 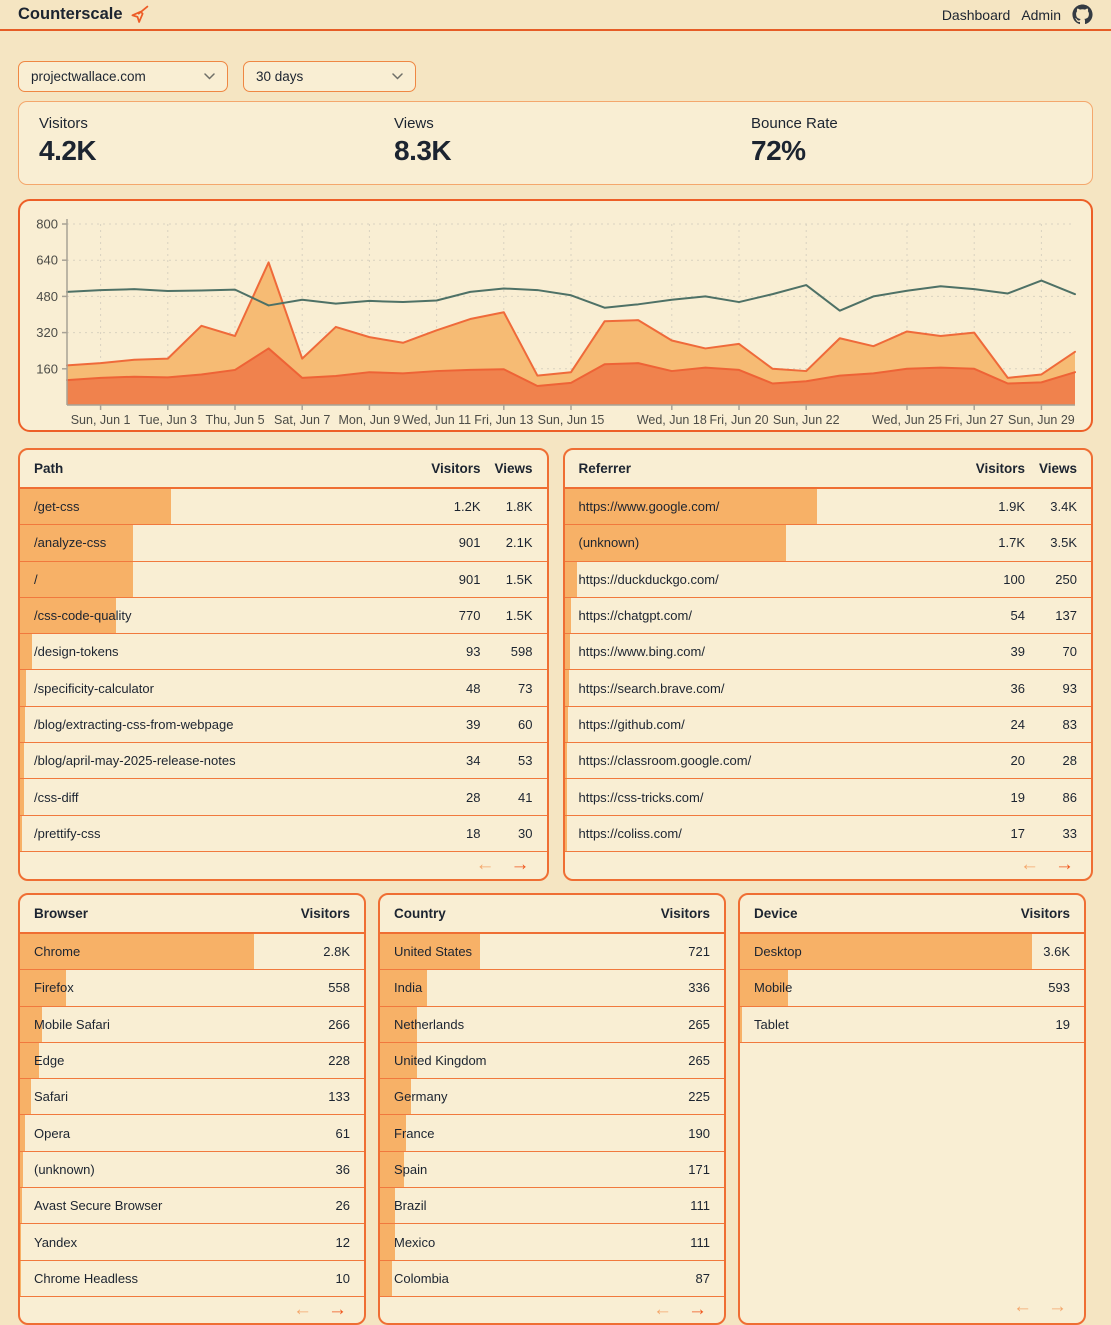 What do you see at coordinates (280, 76) in the screenshot?
I see `period-select-value: 30 days` at bounding box center [280, 76].